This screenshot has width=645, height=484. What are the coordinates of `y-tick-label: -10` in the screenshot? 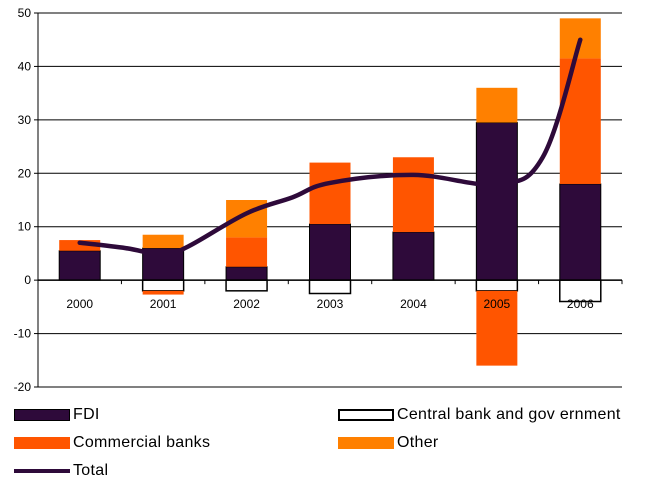 It's located at (23, 334).